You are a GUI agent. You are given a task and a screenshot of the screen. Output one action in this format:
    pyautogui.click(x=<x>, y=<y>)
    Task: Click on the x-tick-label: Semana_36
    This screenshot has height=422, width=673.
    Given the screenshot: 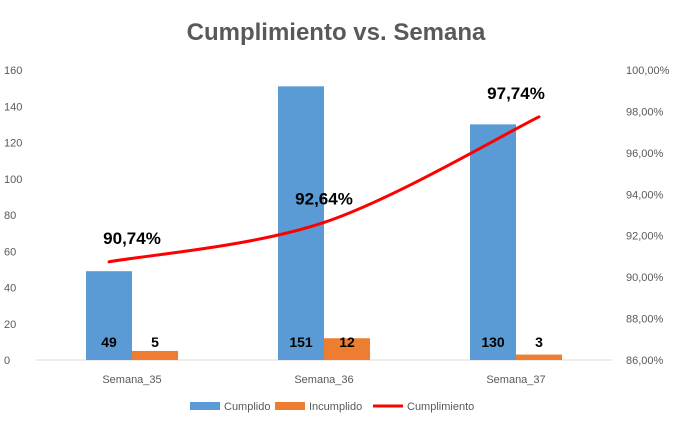 What is the action you would take?
    pyautogui.click(x=323, y=380)
    